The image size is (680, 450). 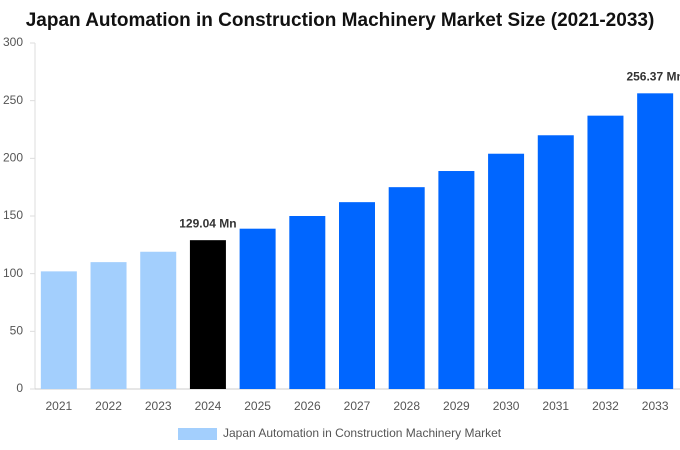 I want to click on x-tick-label: 2021, so click(x=58, y=406).